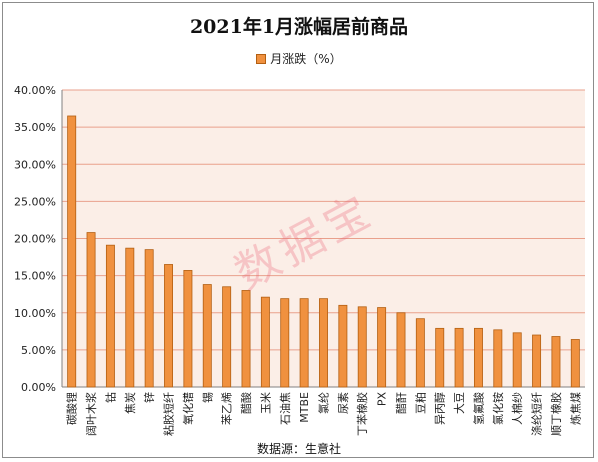  I want to click on x-tick-label: 苯乙烯, so click(227, 408).